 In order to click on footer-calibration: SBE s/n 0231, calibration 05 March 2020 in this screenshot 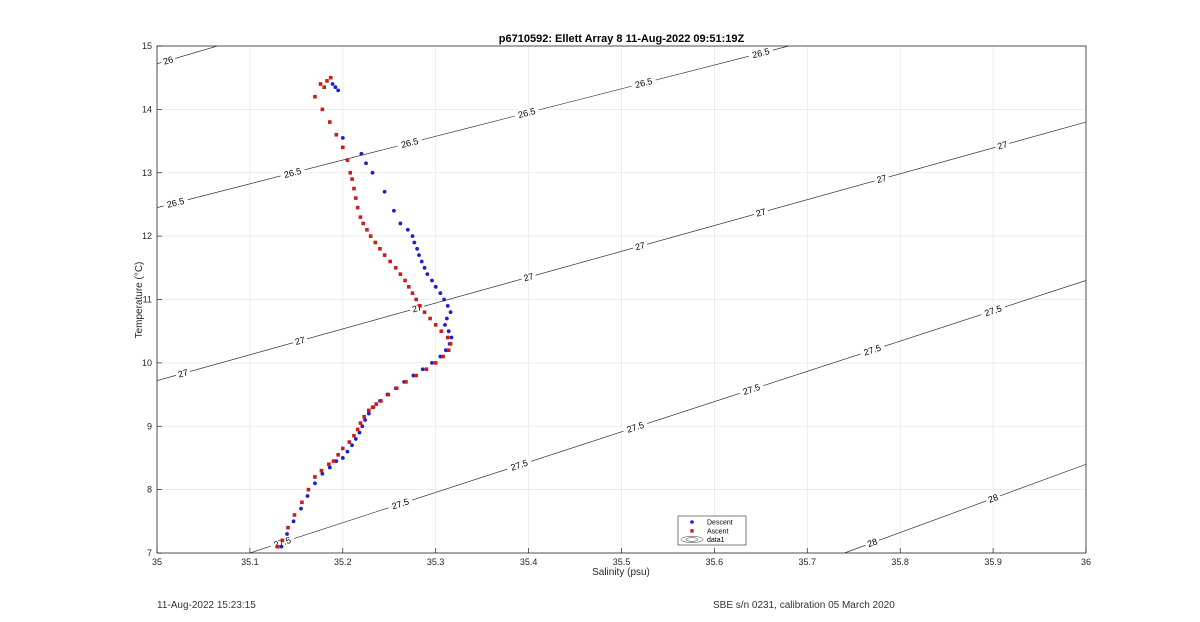, I will do `click(804, 605)`.